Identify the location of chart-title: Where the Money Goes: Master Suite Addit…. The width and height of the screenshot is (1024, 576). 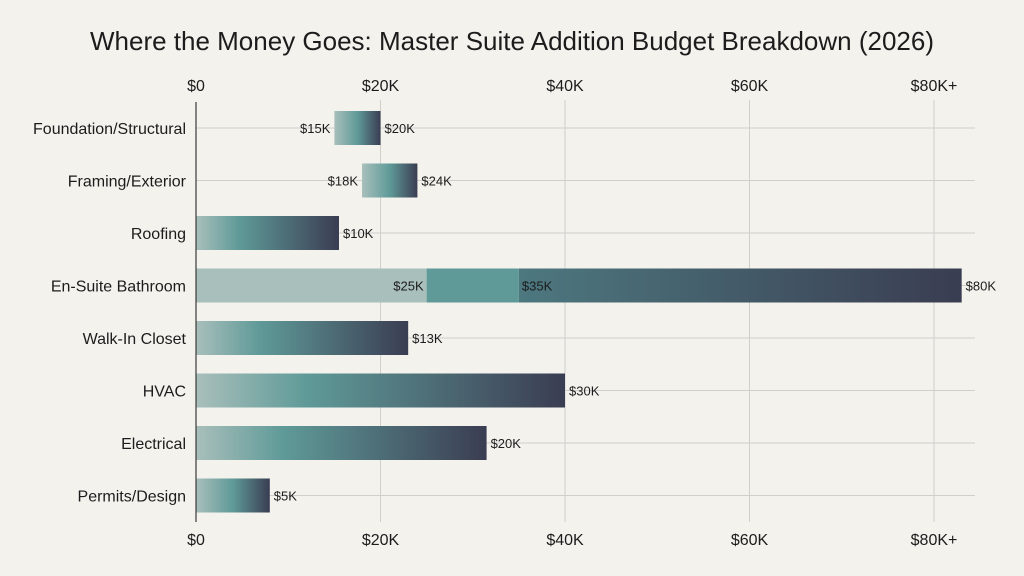
(512, 41).